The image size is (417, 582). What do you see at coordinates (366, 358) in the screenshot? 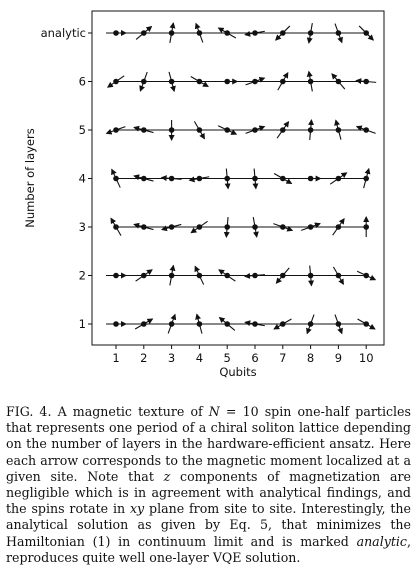
I see `x-tick-label: 10` at bounding box center [366, 358].